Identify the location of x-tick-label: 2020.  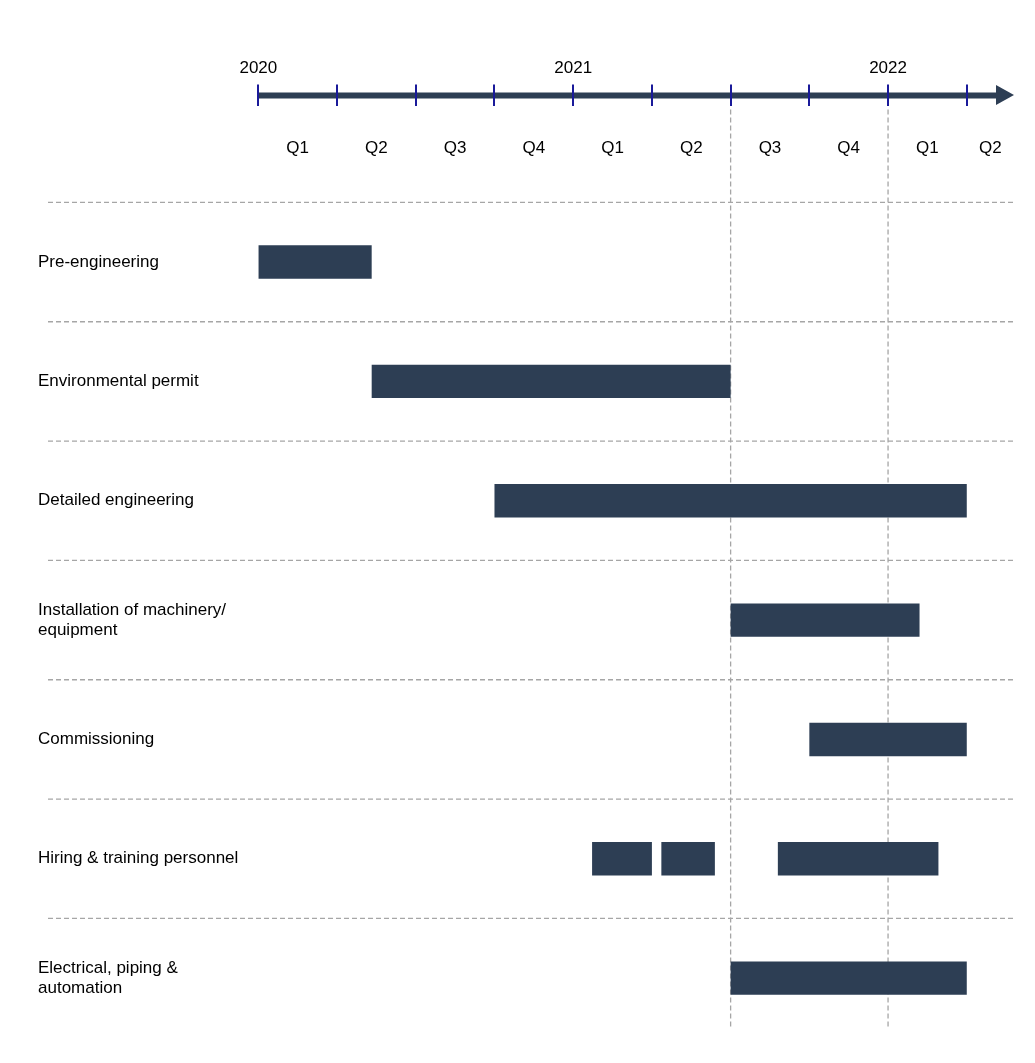
(258, 67).